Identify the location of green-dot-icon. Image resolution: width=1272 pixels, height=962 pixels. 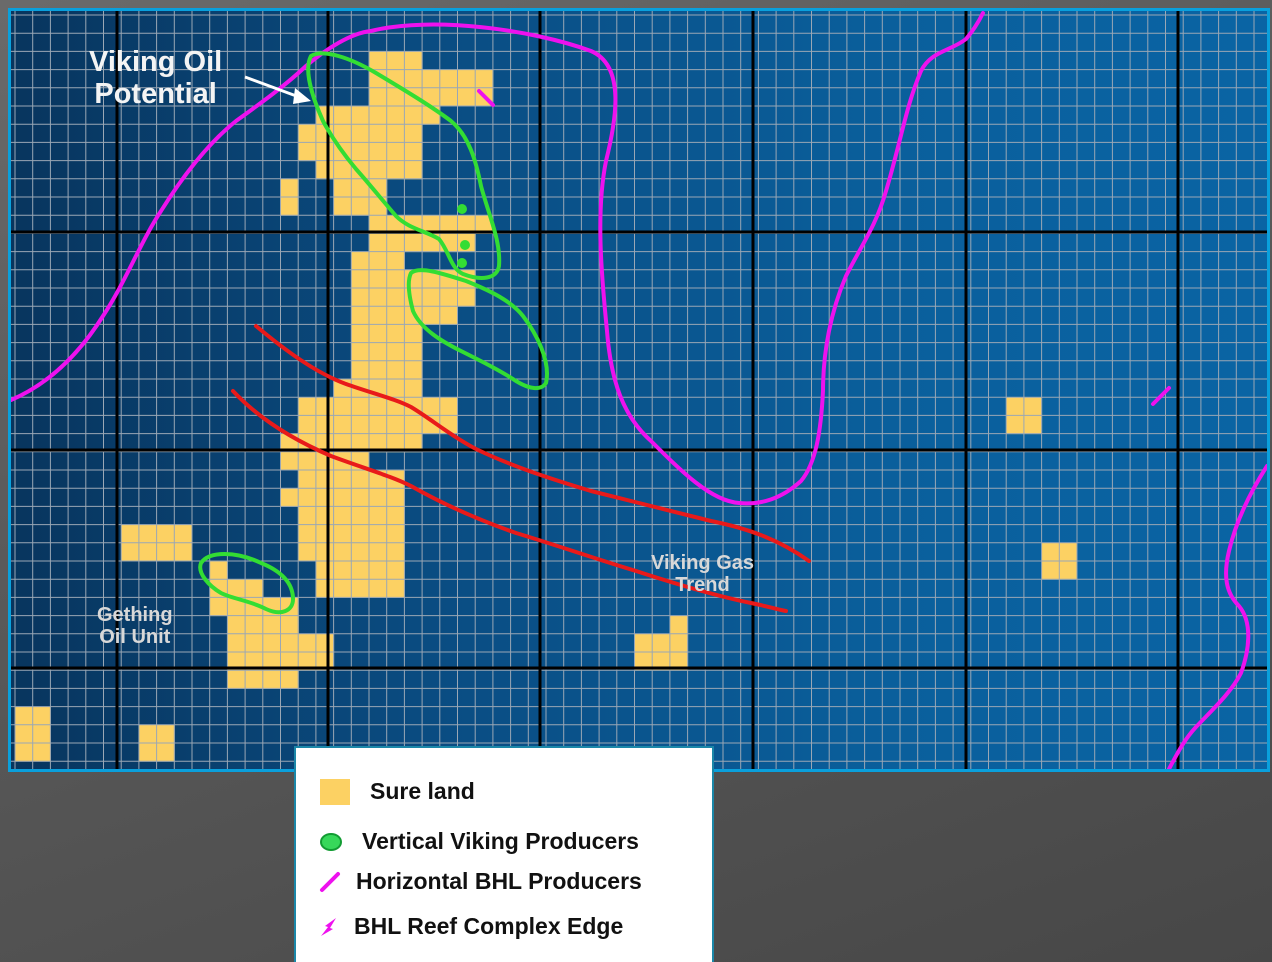
(331, 841).